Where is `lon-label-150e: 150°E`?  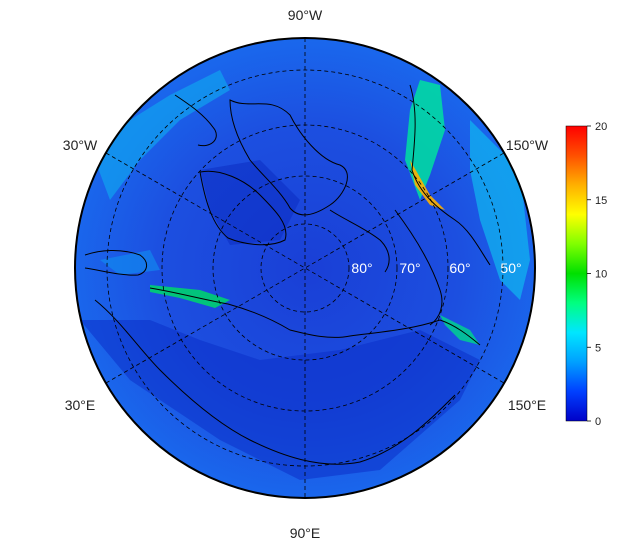 lon-label-150e: 150°E is located at coordinates (527, 405).